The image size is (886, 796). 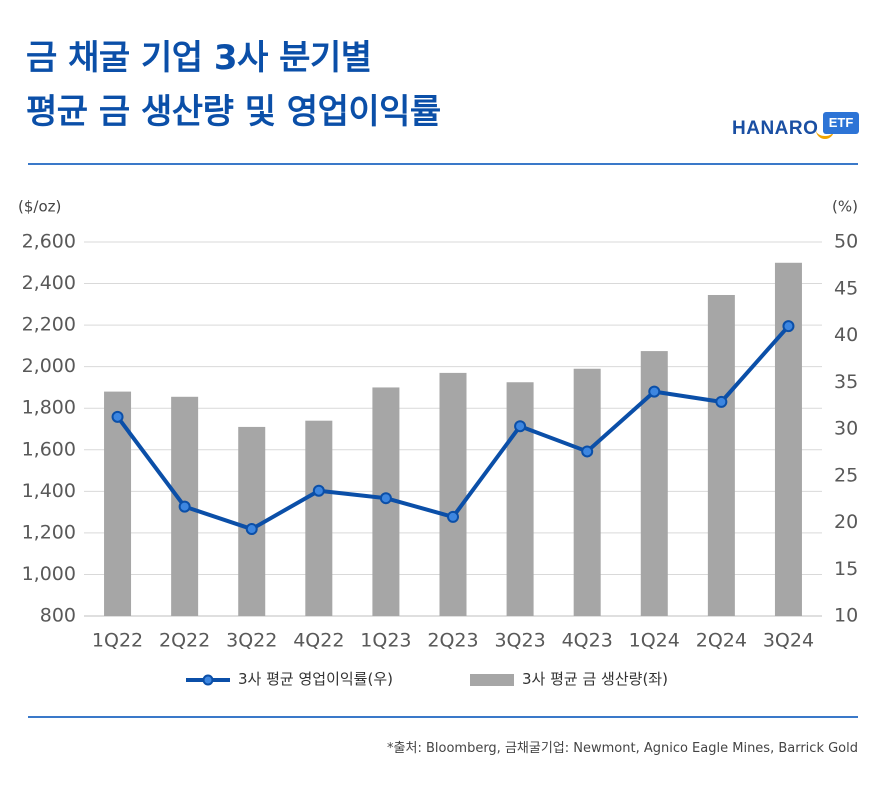 I want to click on x-axis-tick-label: 1Q24, so click(x=654, y=641).